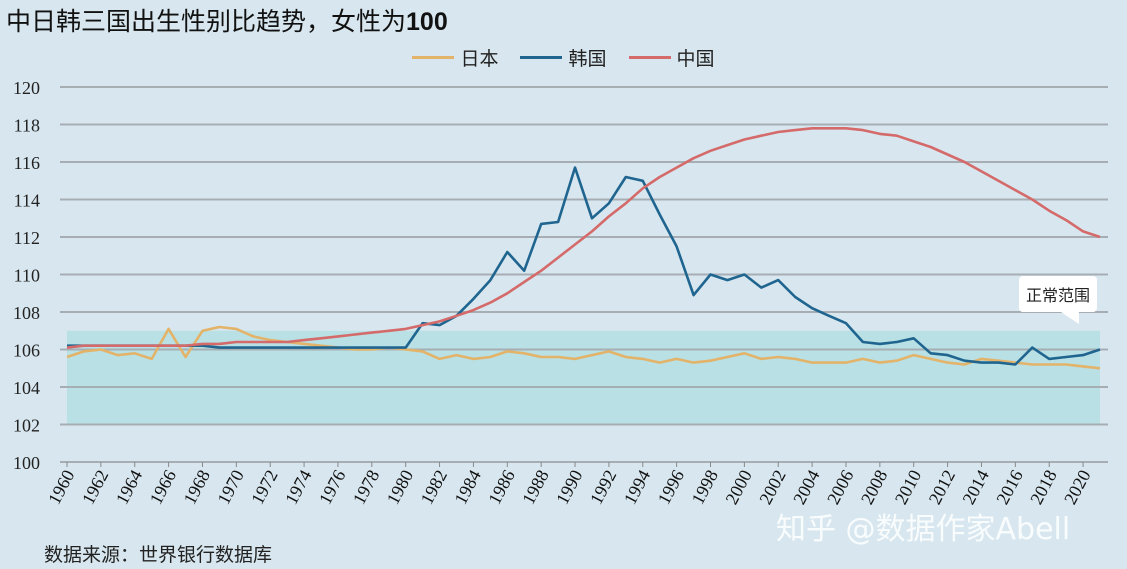  I want to click on chart-title: 中日韩三国出生性别比趋势，女性为100, so click(227, 20).